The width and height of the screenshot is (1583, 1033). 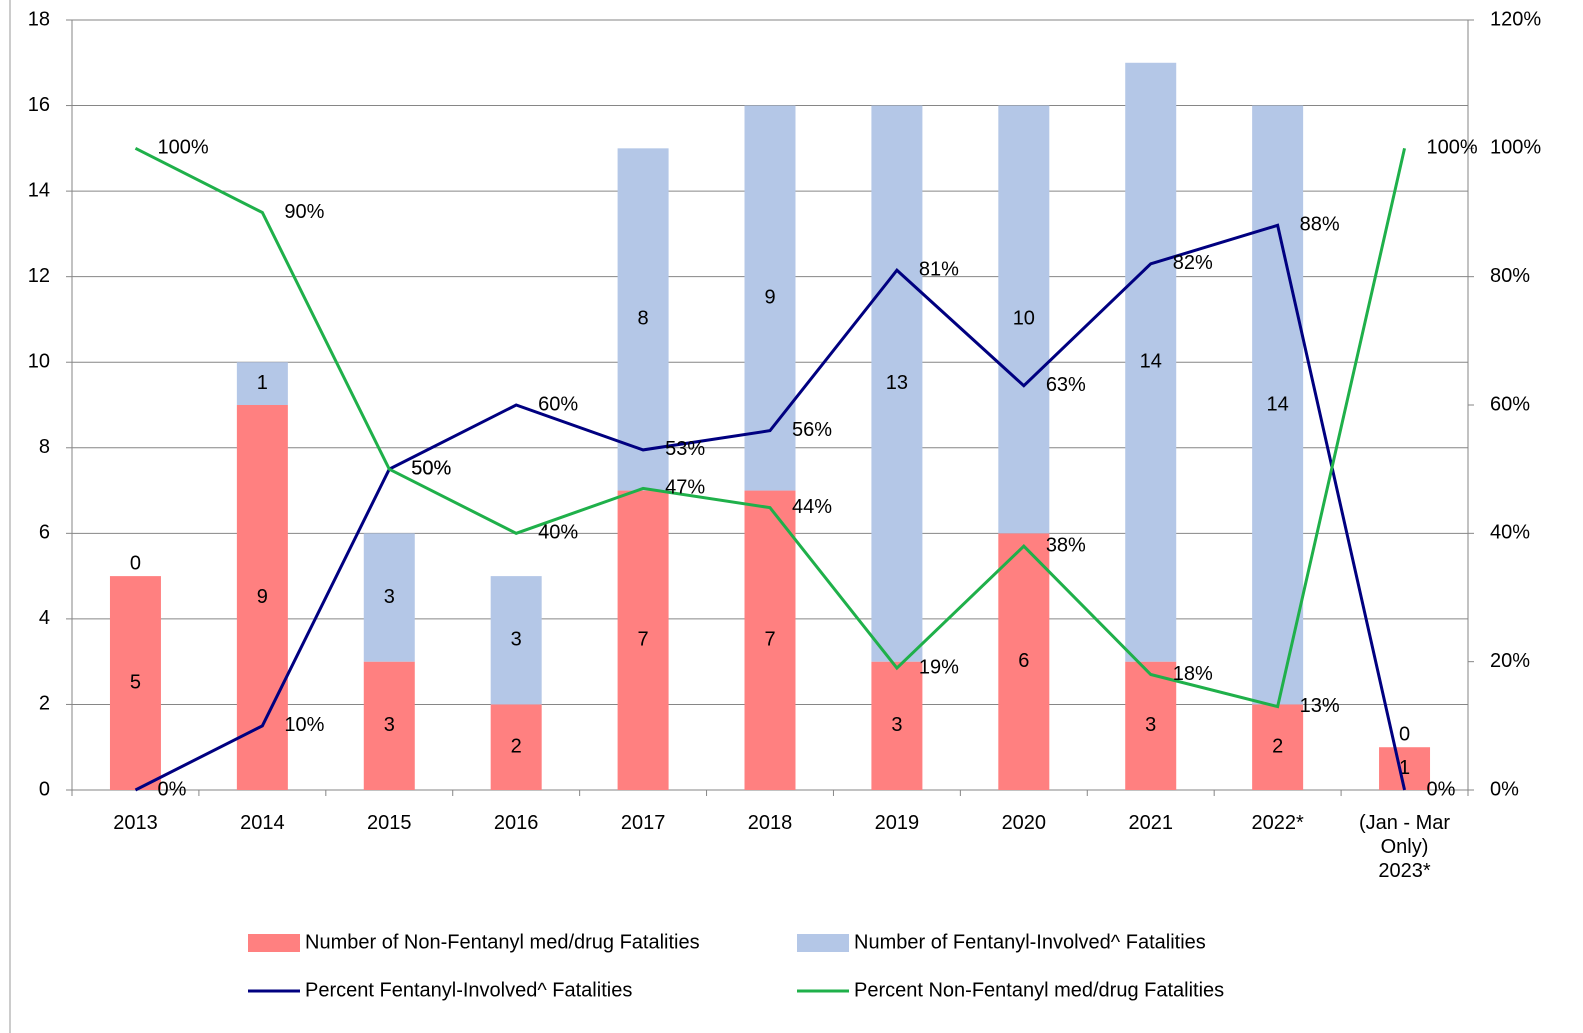 What do you see at coordinates (1504, 789) in the screenshot?
I see `y2-tick-label: 0%` at bounding box center [1504, 789].